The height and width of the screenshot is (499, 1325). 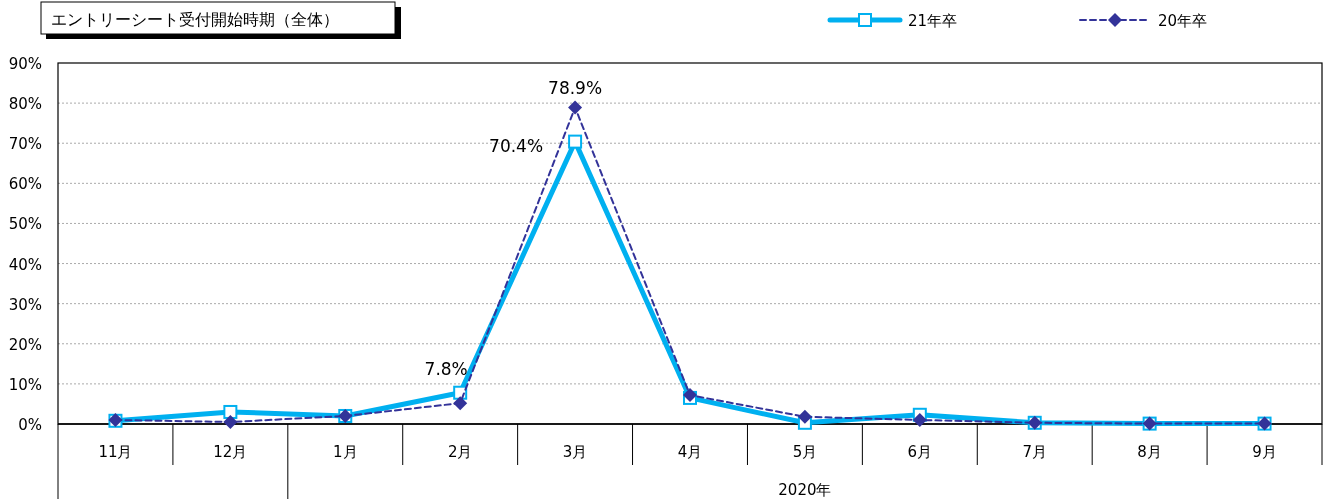 What do you see at coordinates (460, 452) in the screenshot?
I see `x-tick-label: 2月` at bounding box center [460, 452].